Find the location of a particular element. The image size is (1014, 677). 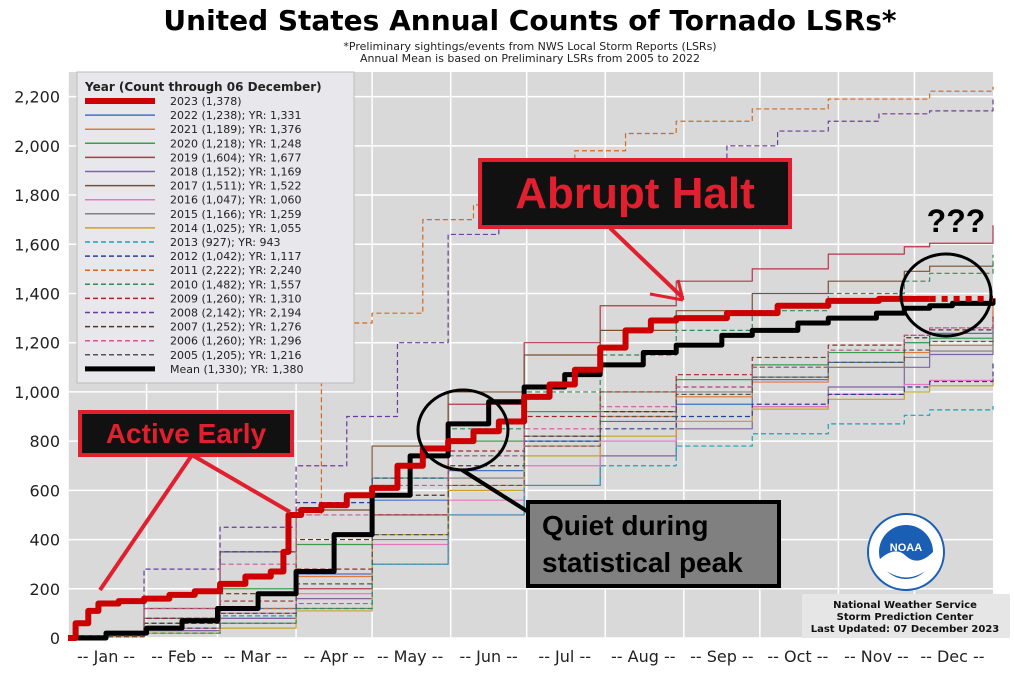

y-tick-label: 800 is located at coordinates (44, 441).